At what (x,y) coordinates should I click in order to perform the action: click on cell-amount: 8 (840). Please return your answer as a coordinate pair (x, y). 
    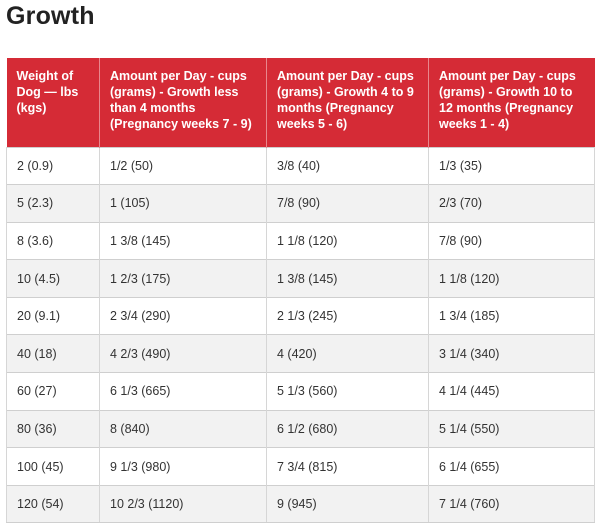
    Looking at the image, I should click on (183, 428).